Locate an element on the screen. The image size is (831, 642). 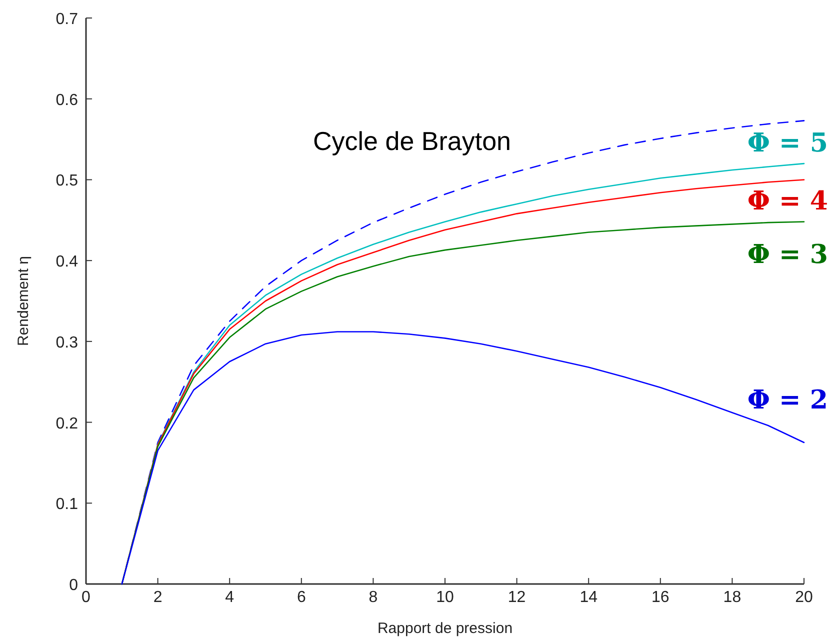
series-label: Φ = 5 is located at coordinates (787, 143).